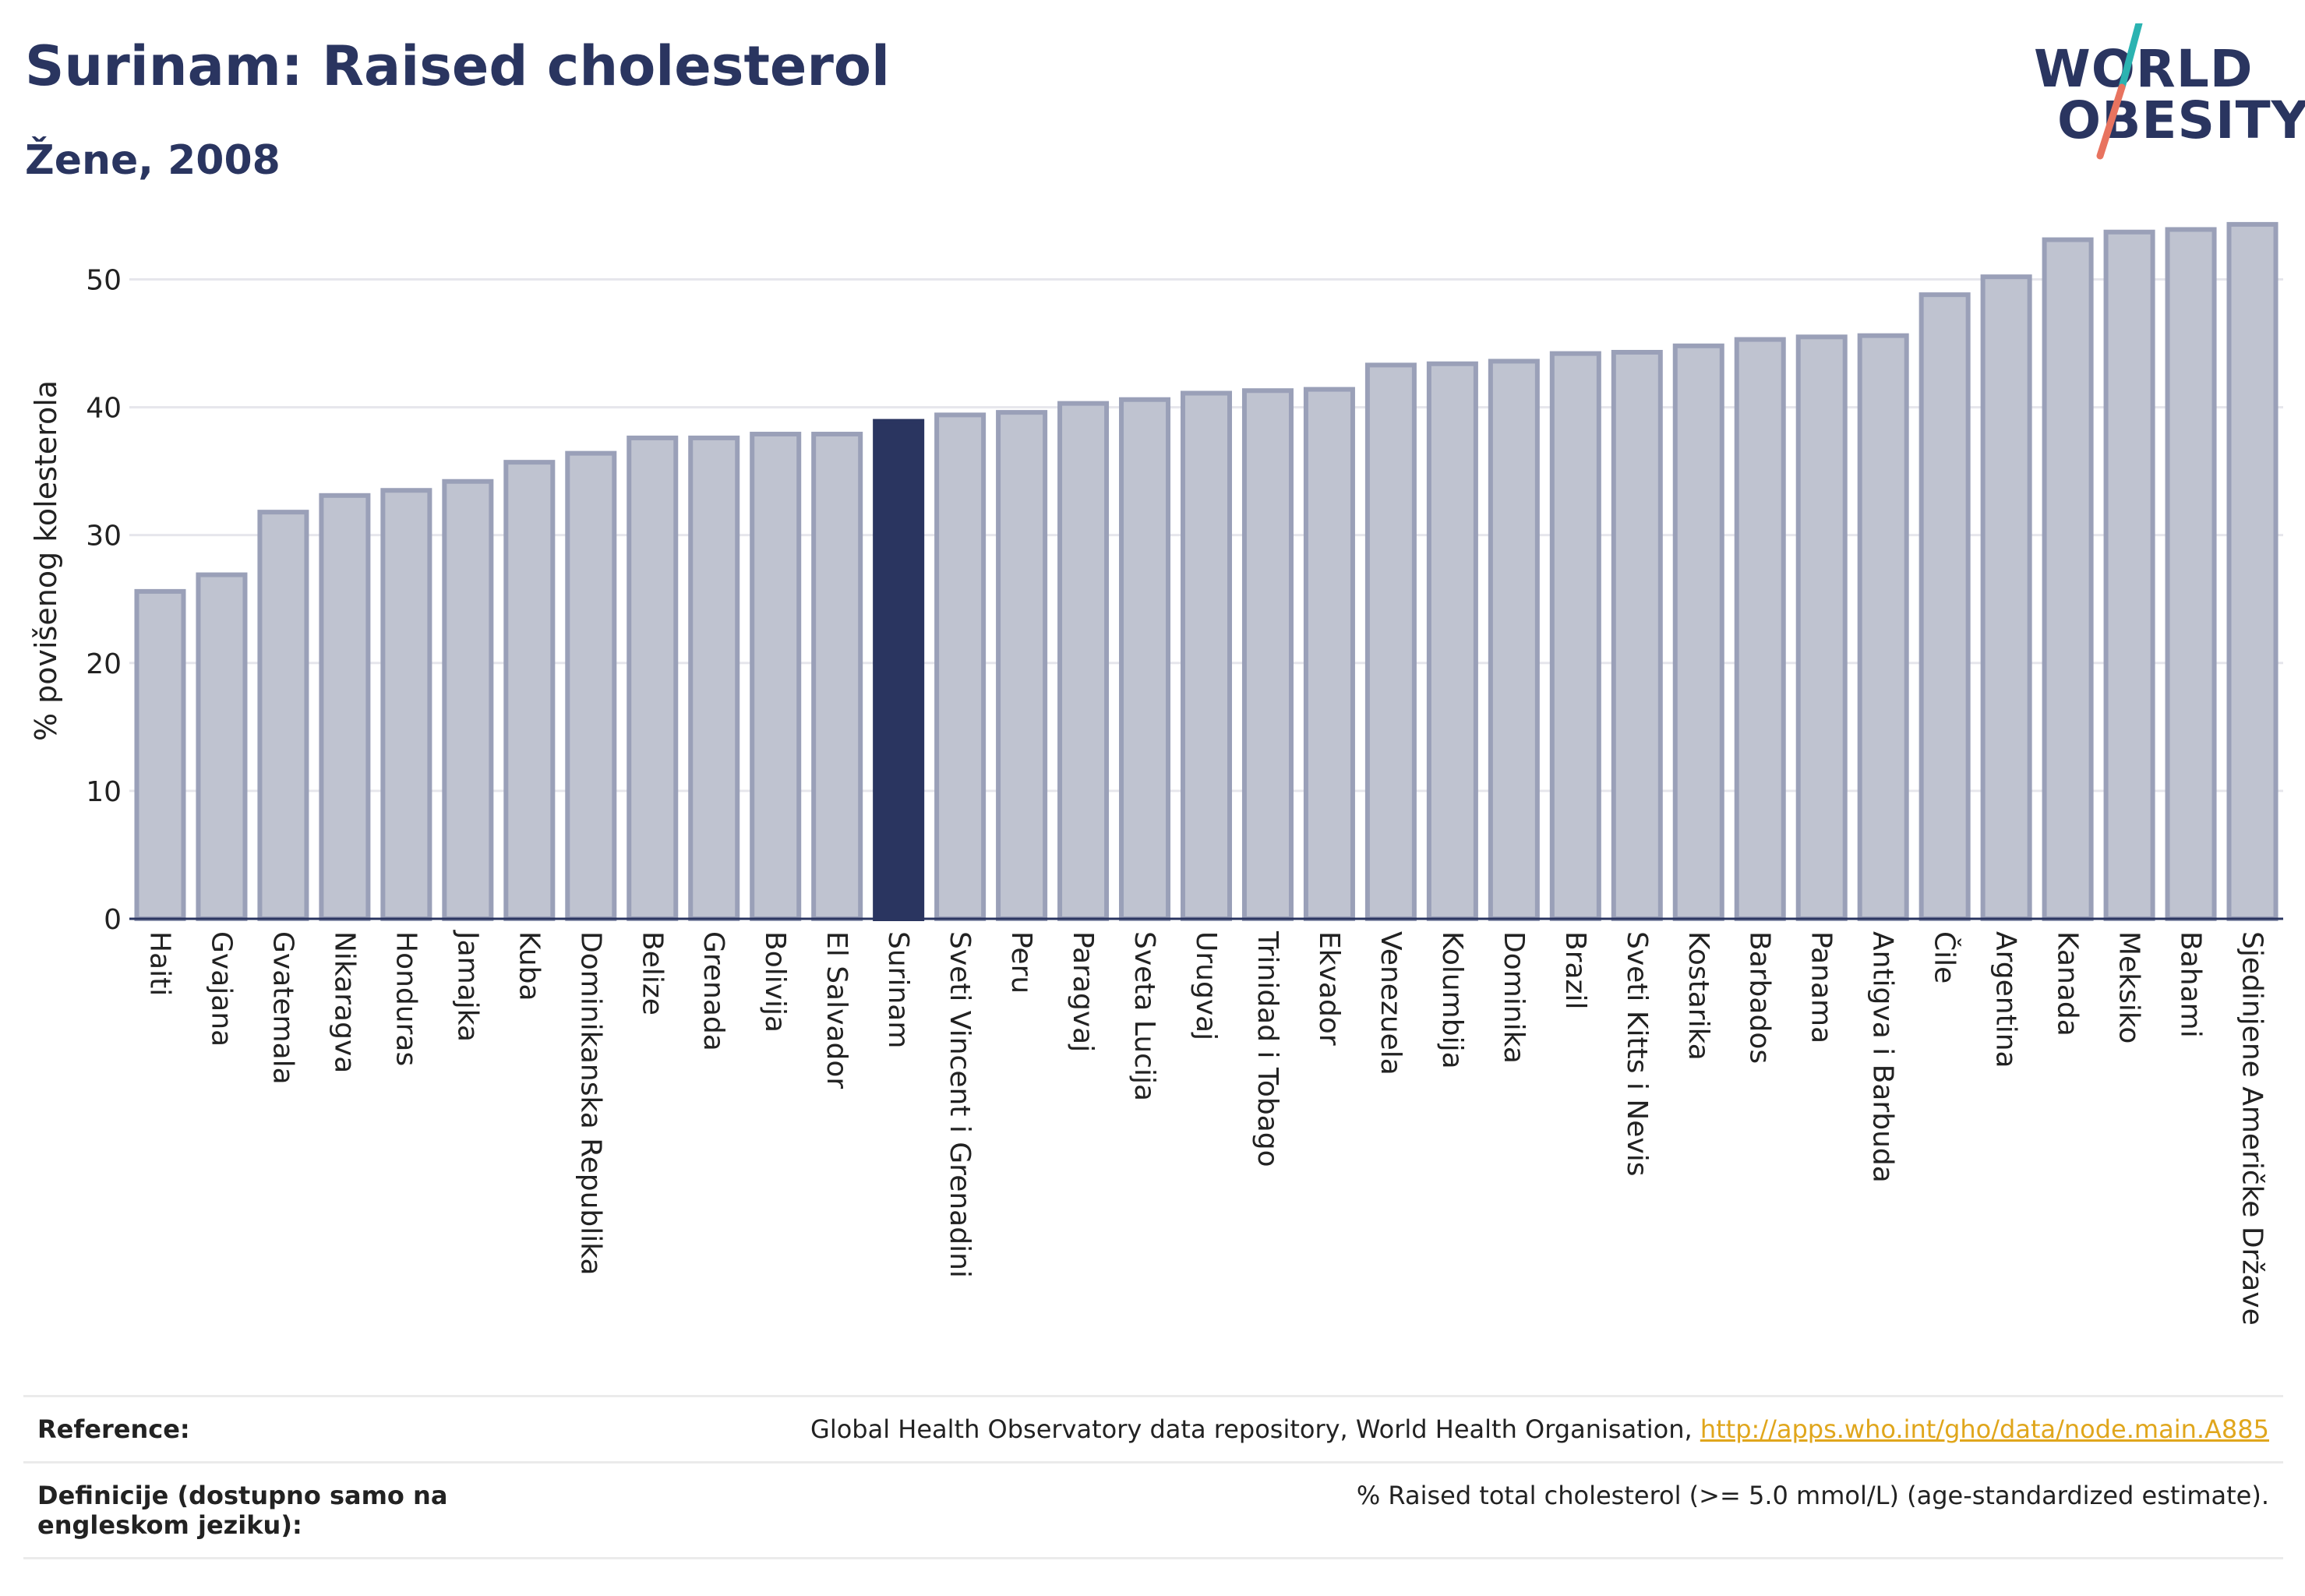  What do you see at coordinates (221, 989) in the screenshot?
I see `x-tick-label: Gvajana` at bounding box center [221, 989].